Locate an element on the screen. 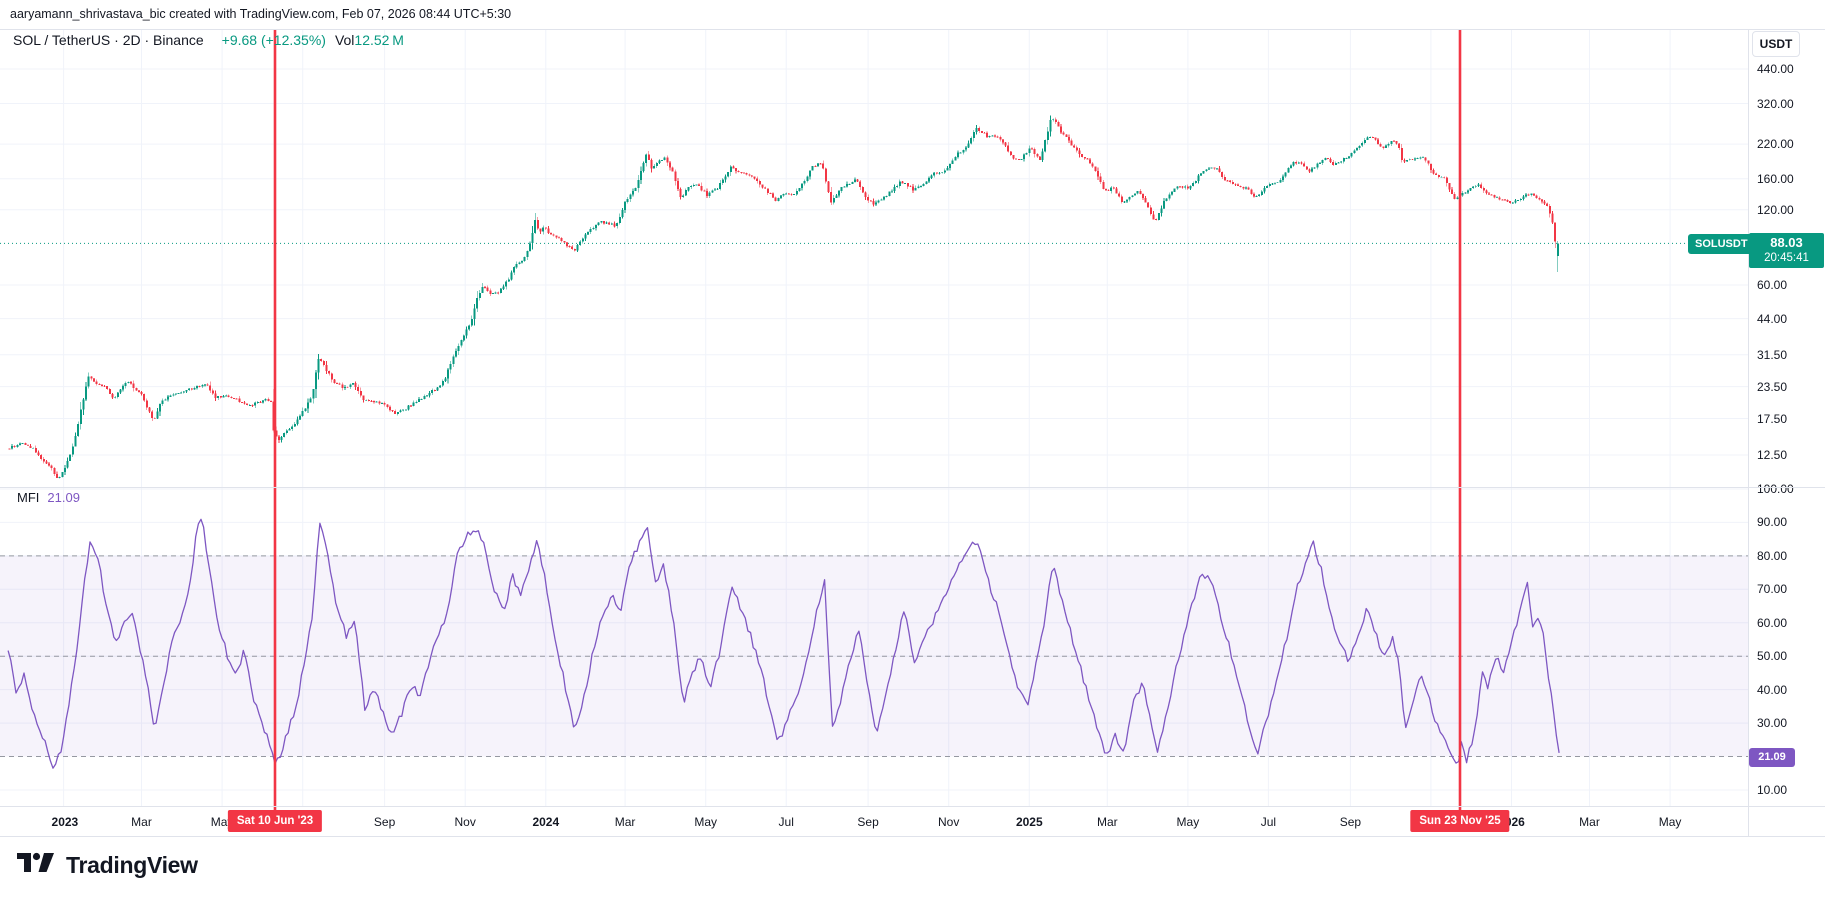  time-axis-top-border is located at coordinates (912, 806).